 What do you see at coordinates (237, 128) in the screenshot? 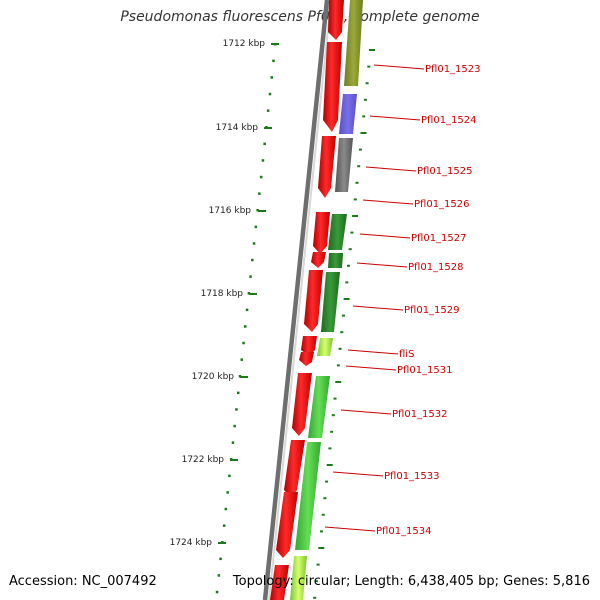
I see `ruler-label: 1714 kbp` at bounding box center [237, 128].